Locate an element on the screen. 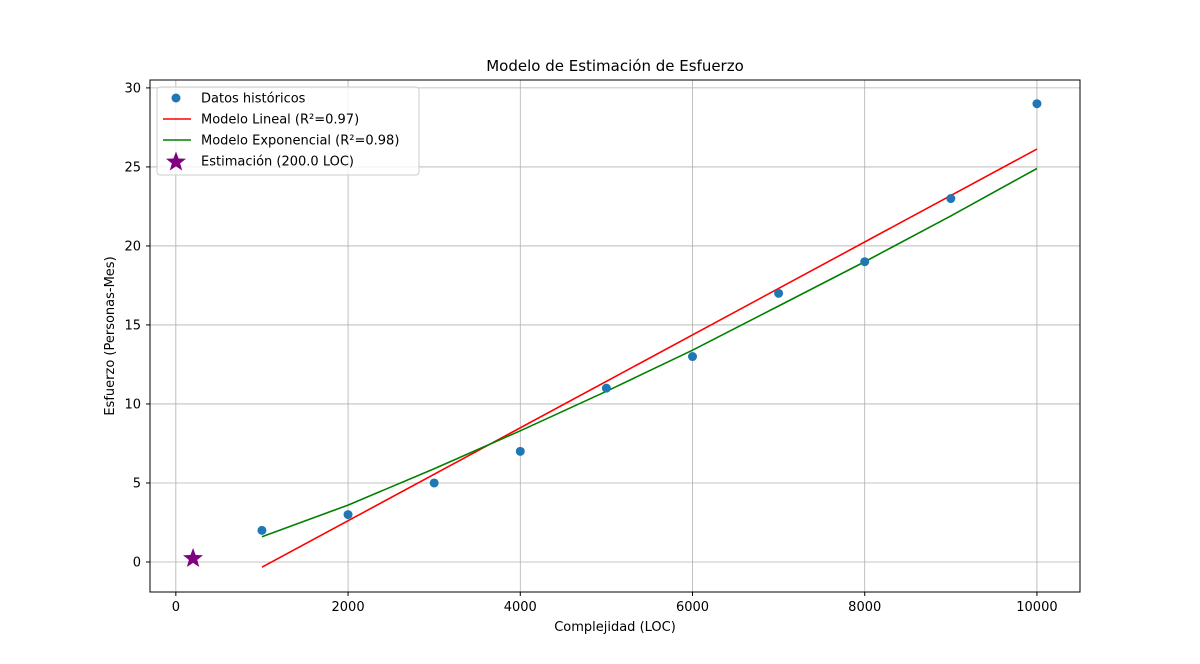  legend-label: Estimación (200.0 LOC) is located at coordinates (277, 162).